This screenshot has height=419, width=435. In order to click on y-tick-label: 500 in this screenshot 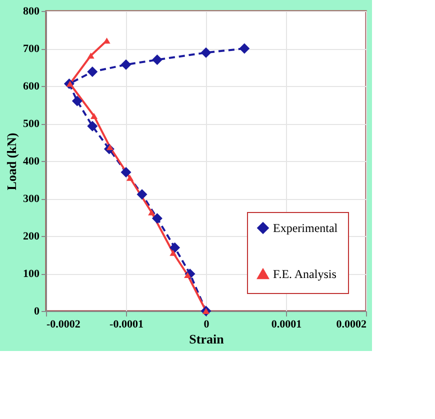, I will do `click(31, 124)`.